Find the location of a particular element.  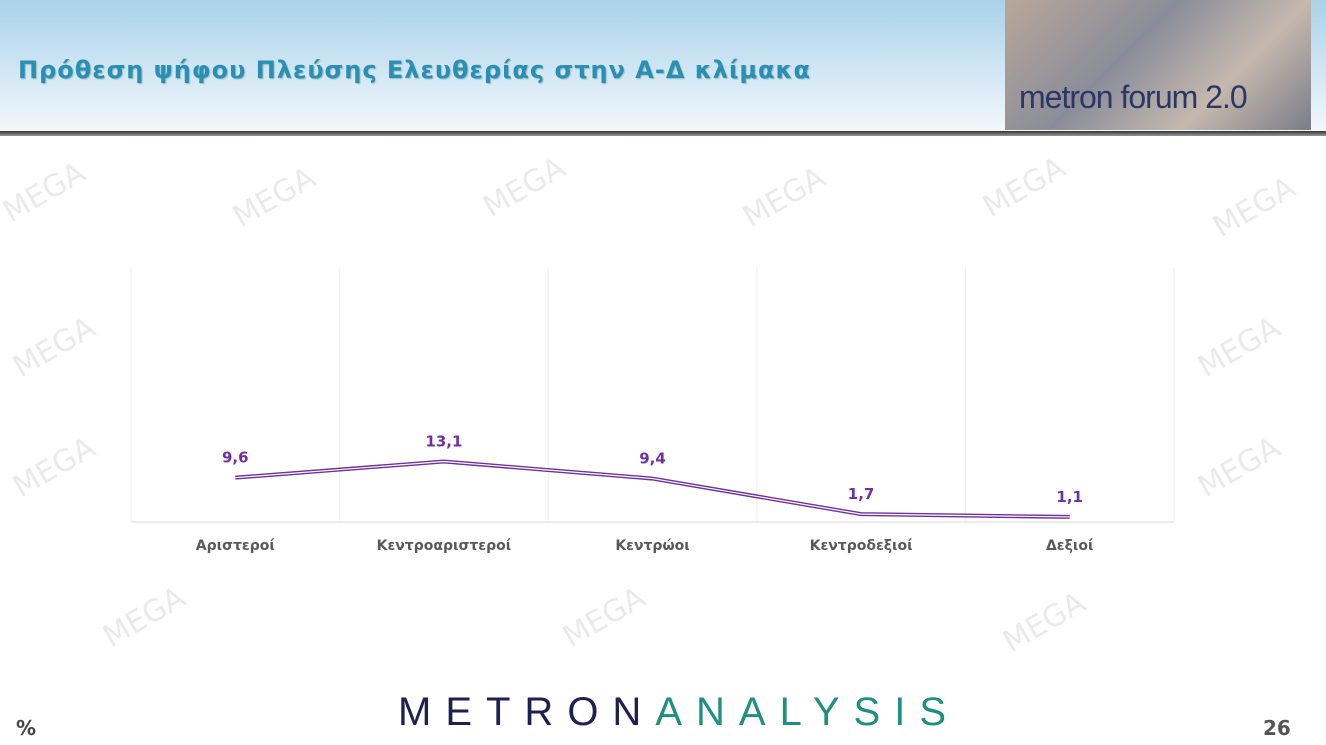

data-label: 13,1 is located at coordinates (443, 442).